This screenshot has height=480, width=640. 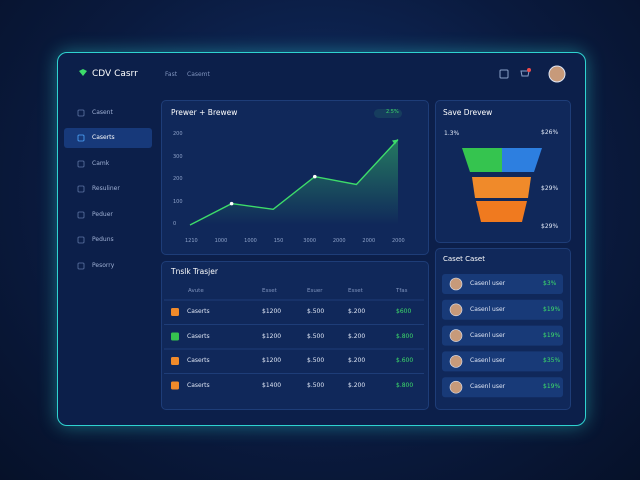 I want to click on card-title: Tnslk Trasjer, so click(x=194, y=271).